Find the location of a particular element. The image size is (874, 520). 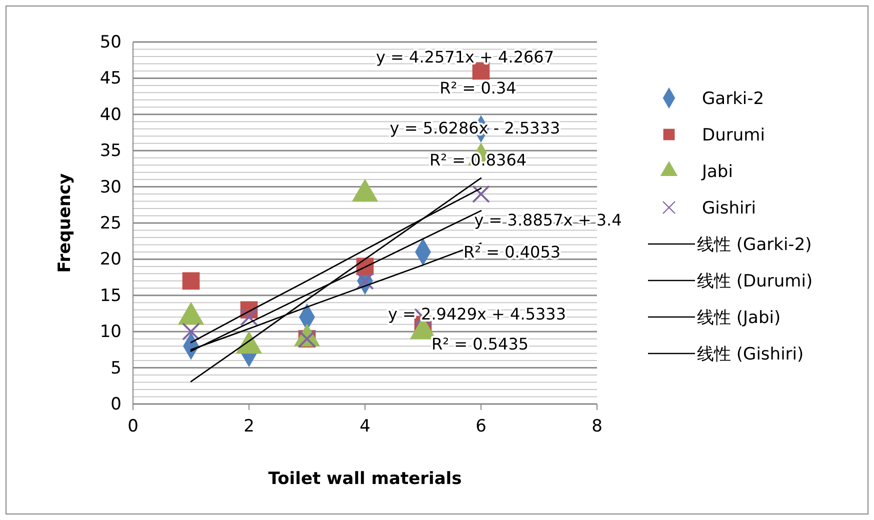

x-tick-label: 2 is located at coordinates (249, 426).